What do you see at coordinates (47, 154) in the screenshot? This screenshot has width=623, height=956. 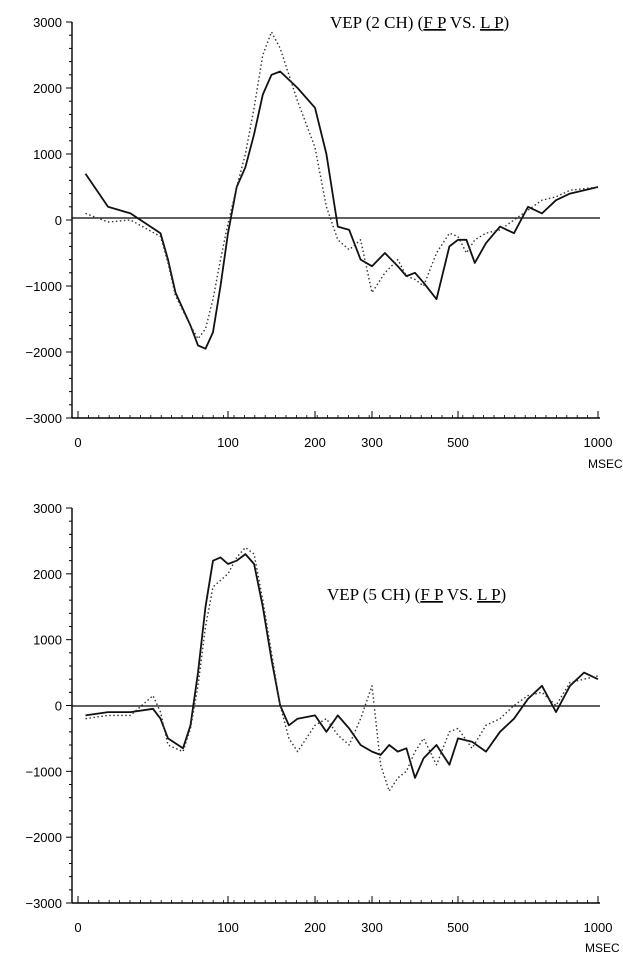 I see `y-tick-label-2ch: 1000` at bounding box center [47, 154].